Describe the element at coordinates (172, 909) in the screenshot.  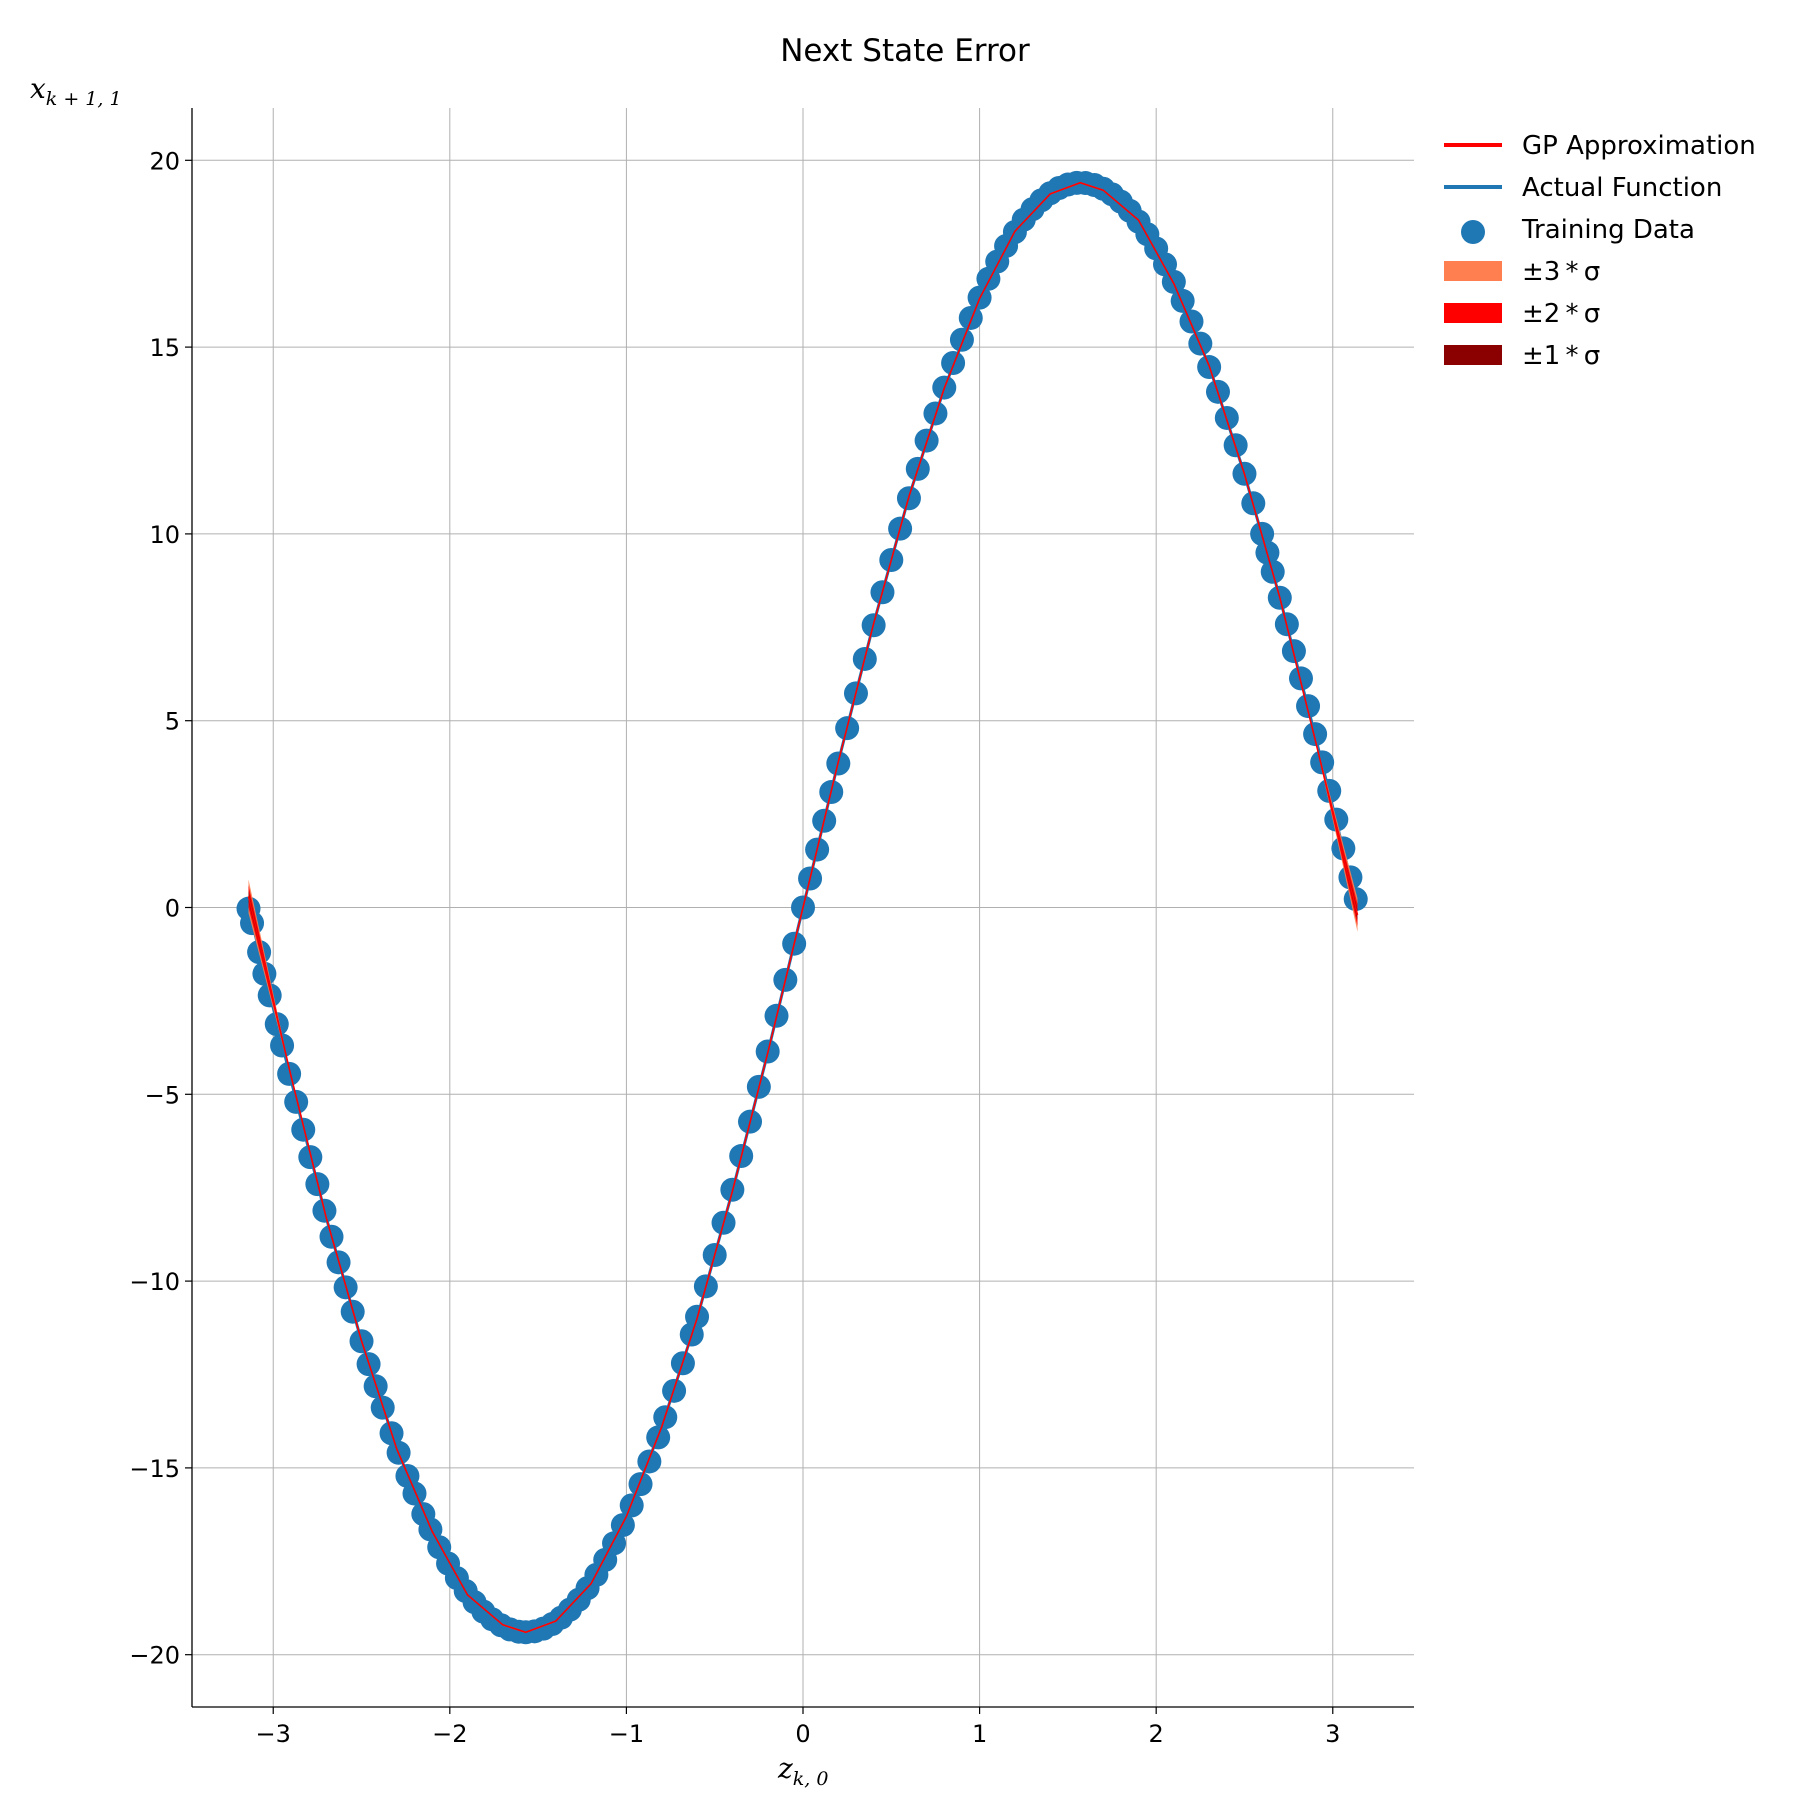
I see `y-tick-label: 0` at that location.